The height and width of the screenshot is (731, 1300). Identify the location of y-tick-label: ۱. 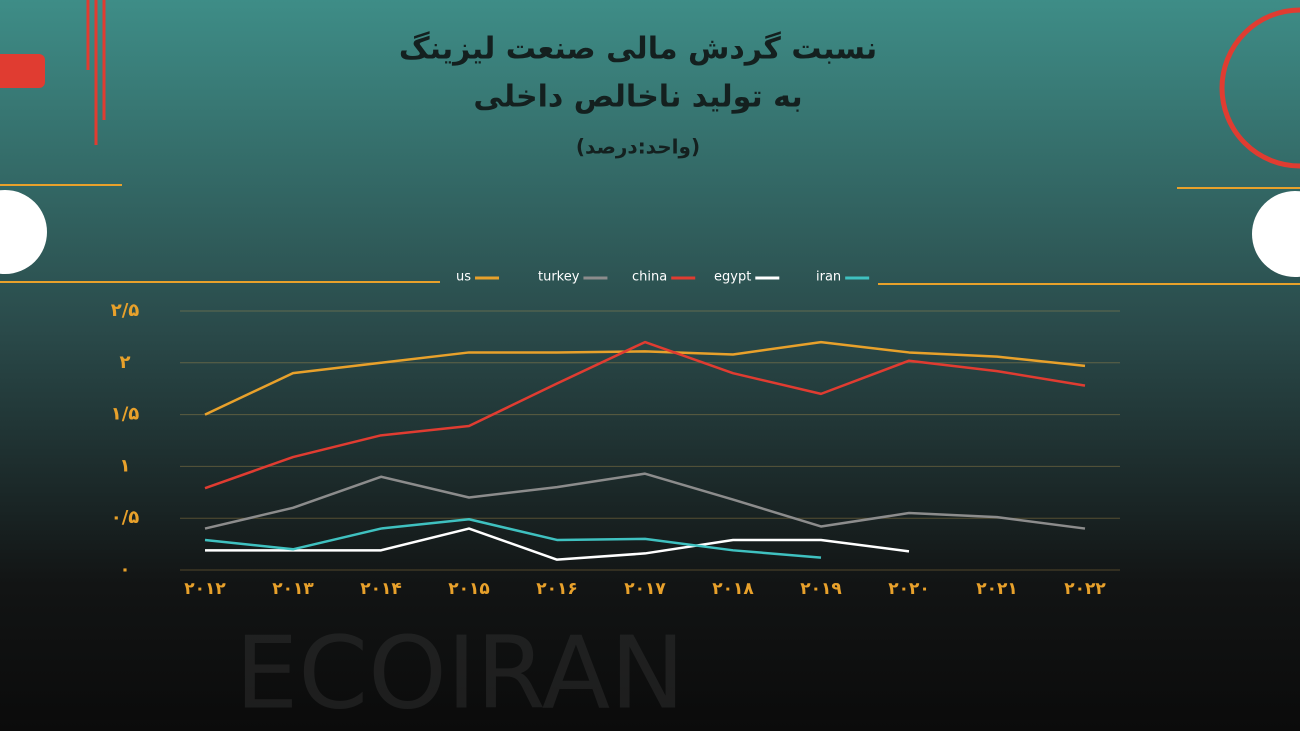
(125, 465).